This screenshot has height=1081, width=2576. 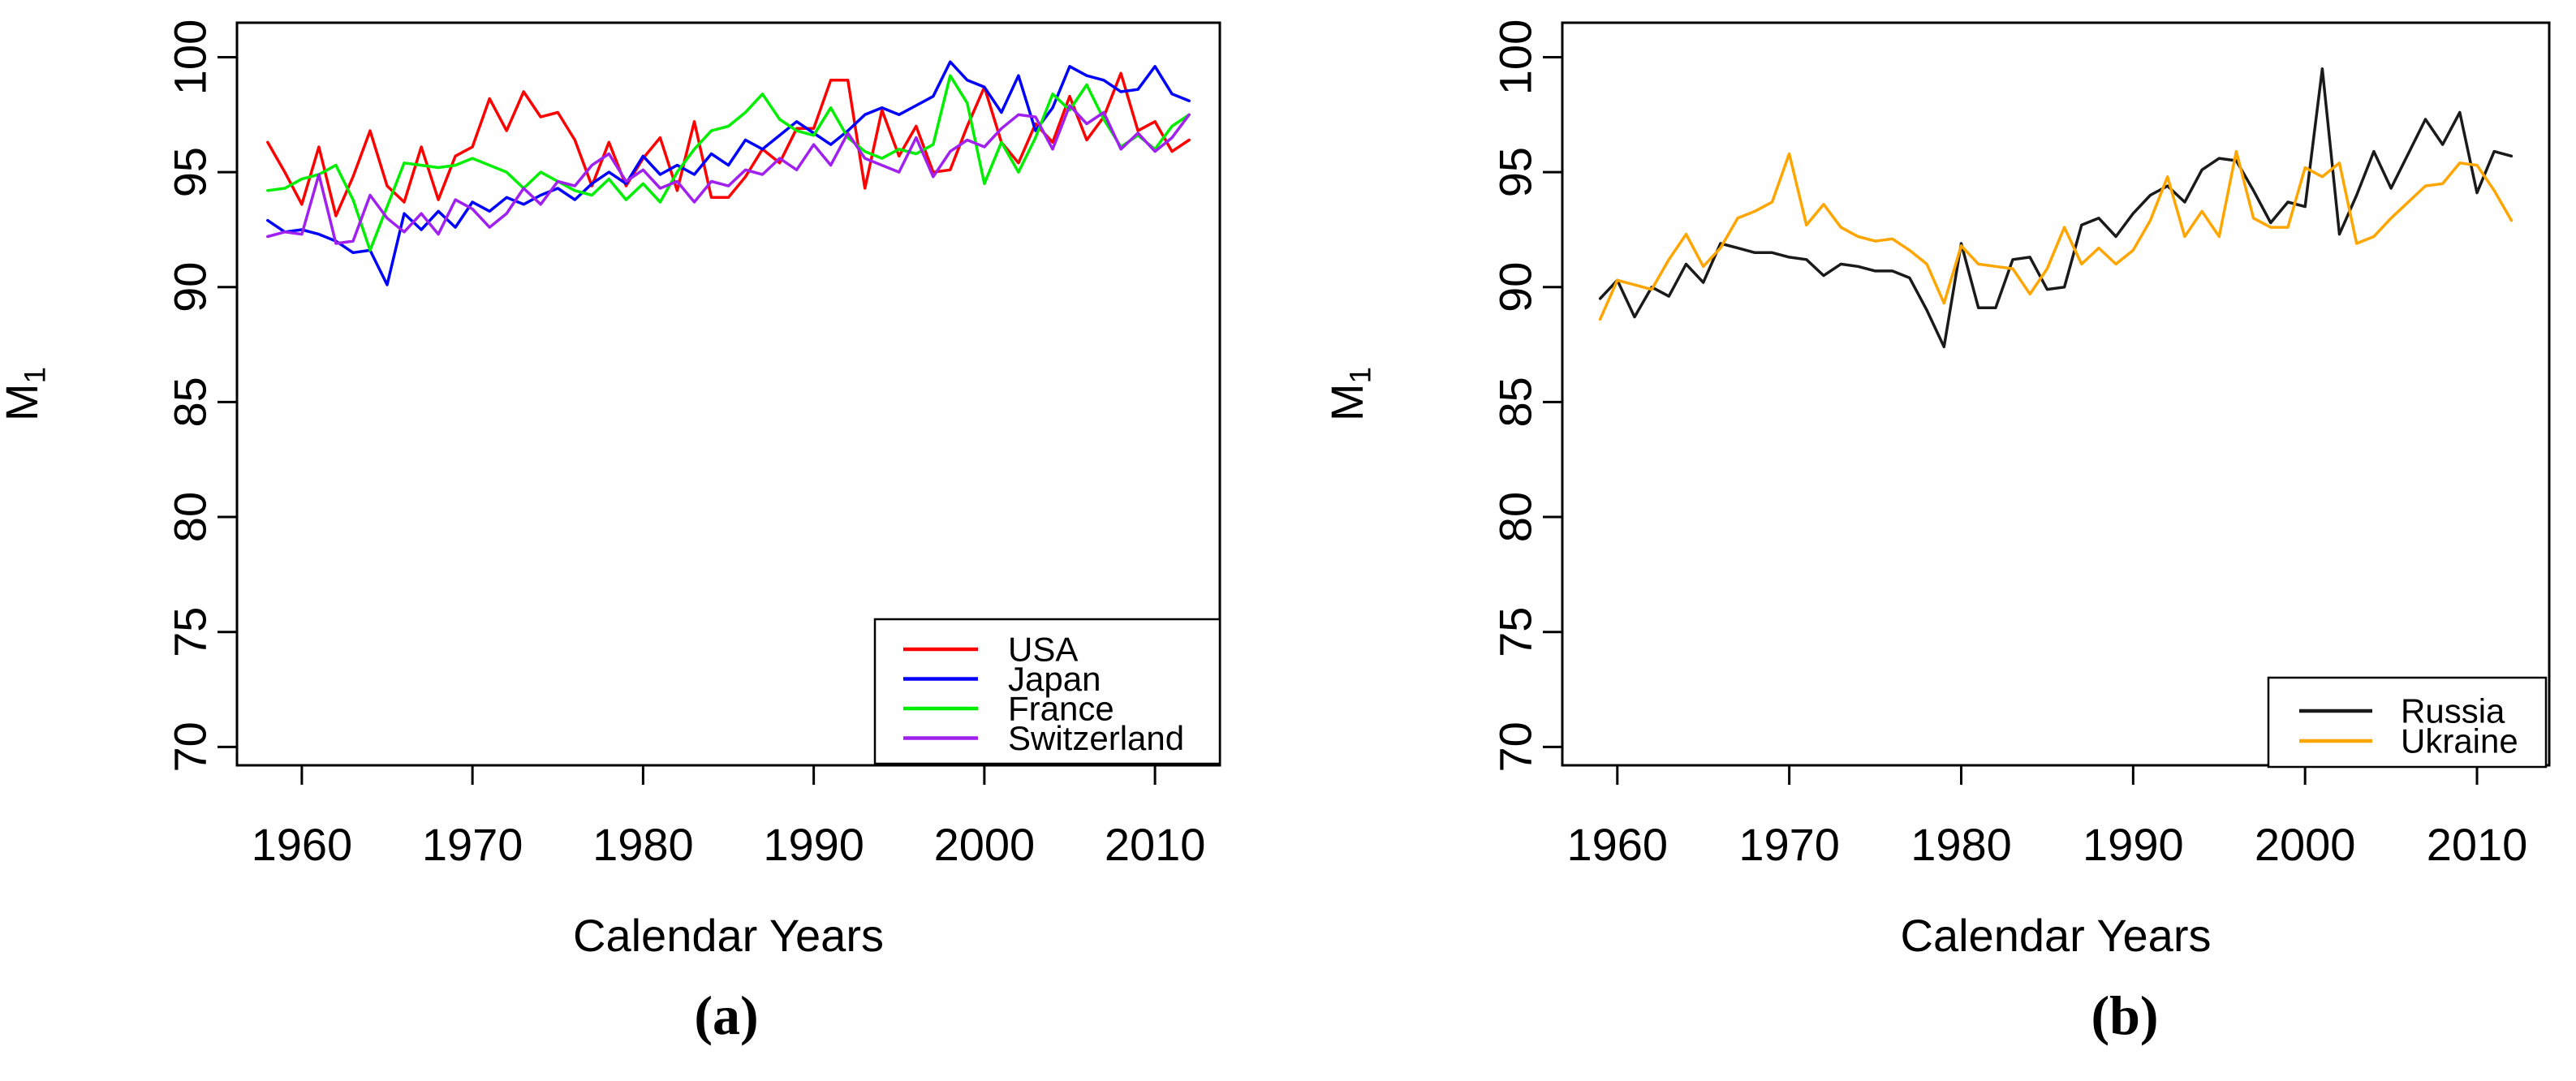 I want to click on series-line-switzerland, so click(x=729, y=174).